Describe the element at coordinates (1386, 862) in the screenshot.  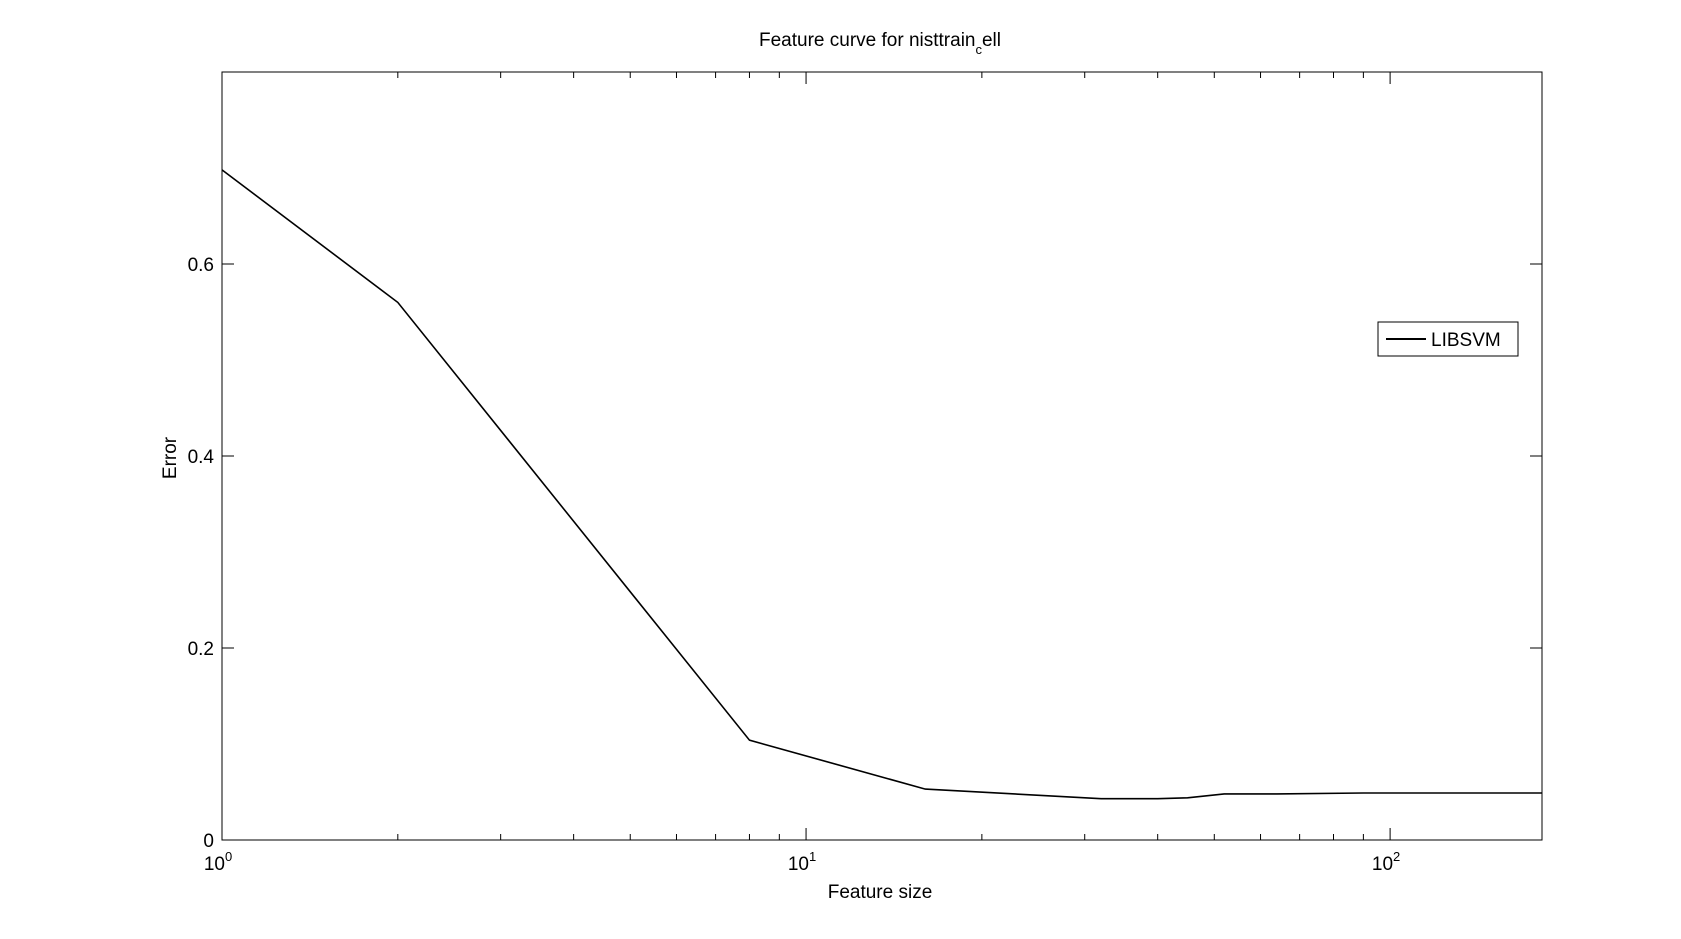
I see `x-tick-label: 10²` at that location.